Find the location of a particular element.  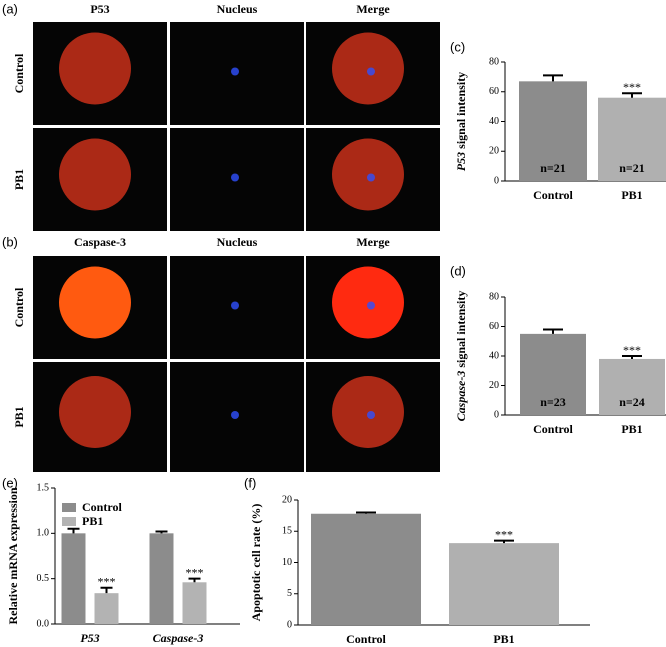

y-axis-label: P53 signal intensity is located at coordinates (461, 121).